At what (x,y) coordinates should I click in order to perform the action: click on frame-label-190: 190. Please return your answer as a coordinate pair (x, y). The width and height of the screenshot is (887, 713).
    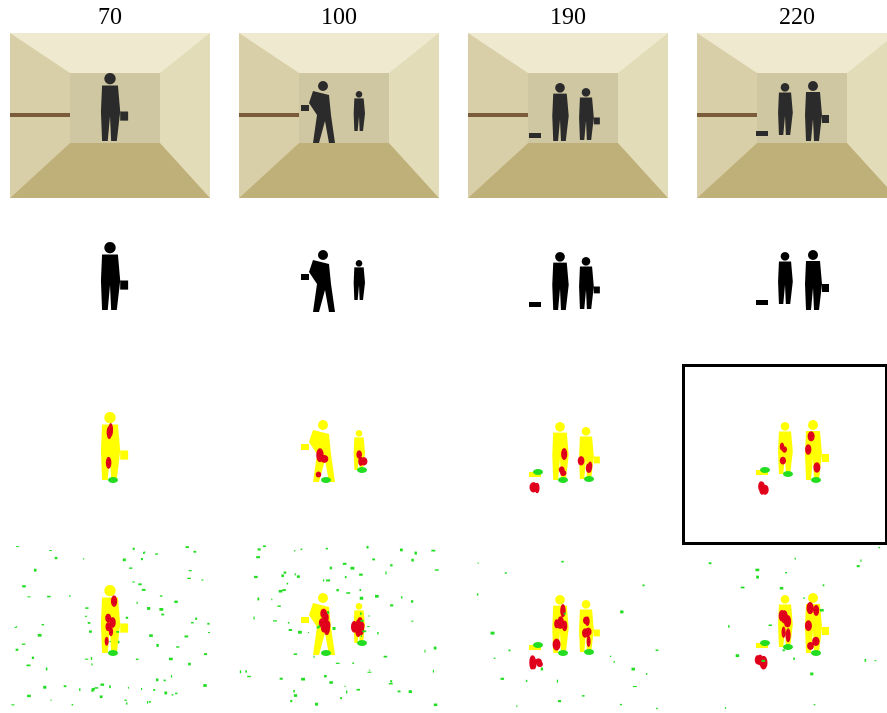
    Looking at the image, I should click on (568, 17).